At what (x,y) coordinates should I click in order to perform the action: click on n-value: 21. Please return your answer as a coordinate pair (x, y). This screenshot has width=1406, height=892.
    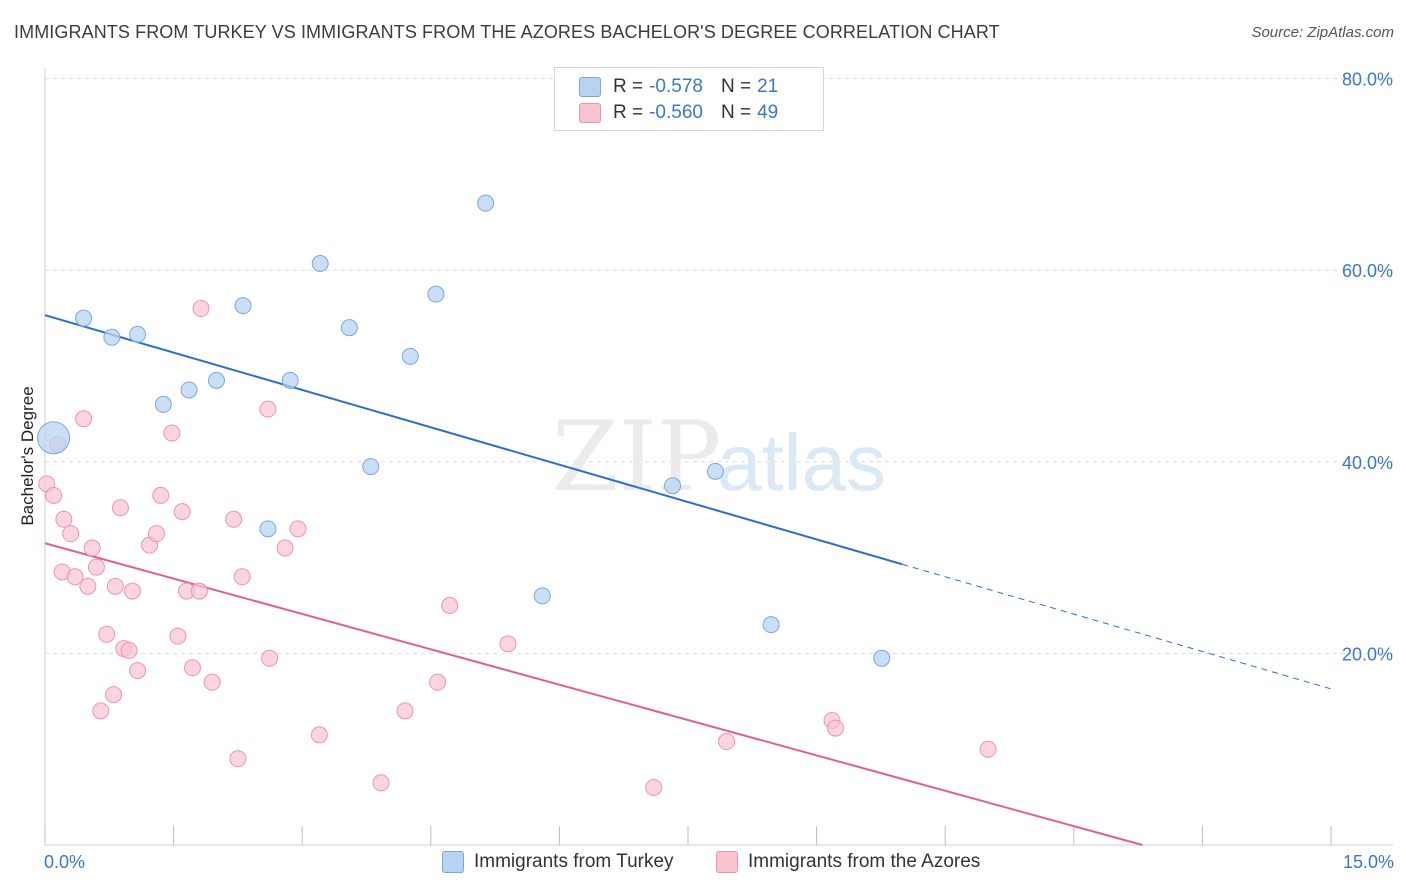
    Looking at the image, I should click on (768, 86).